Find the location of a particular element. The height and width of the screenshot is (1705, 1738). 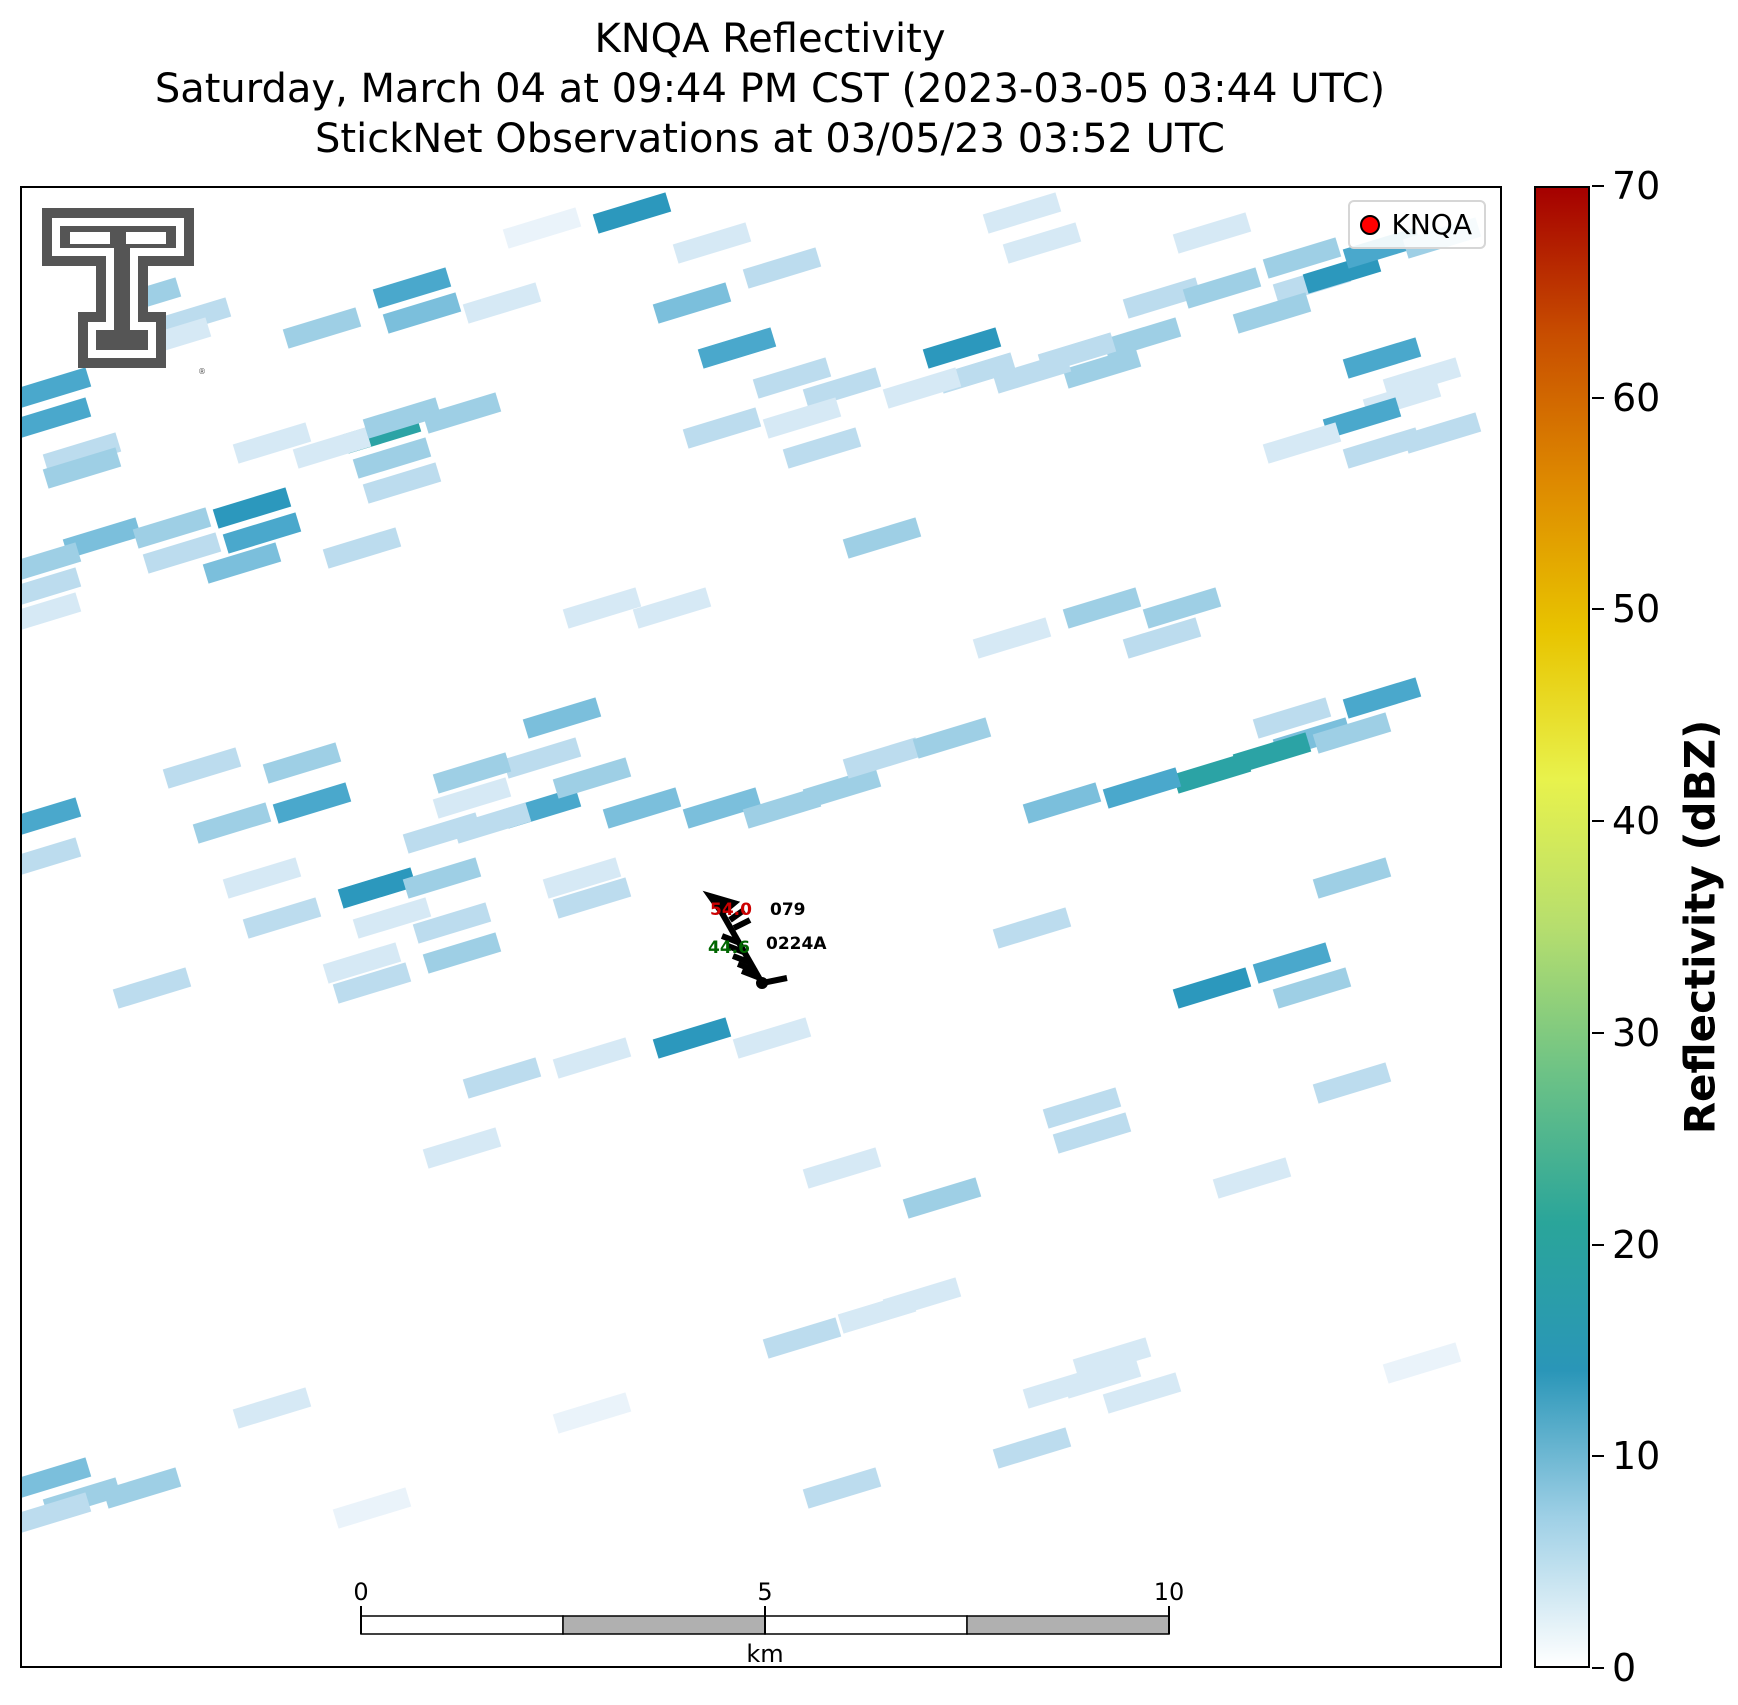

sticknet-station: 54.0 079 44.6 0224A is located at coordinates (764, 939).